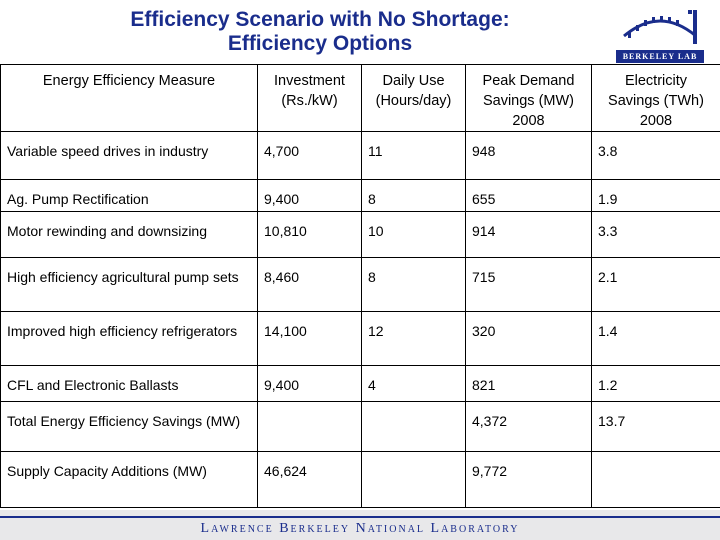 Image resolution: width=720 pixels, height=540 pixels. Describe the element at coordinates (309, 479) in the screenshot. I see `table-cell: 46,624` at that location.